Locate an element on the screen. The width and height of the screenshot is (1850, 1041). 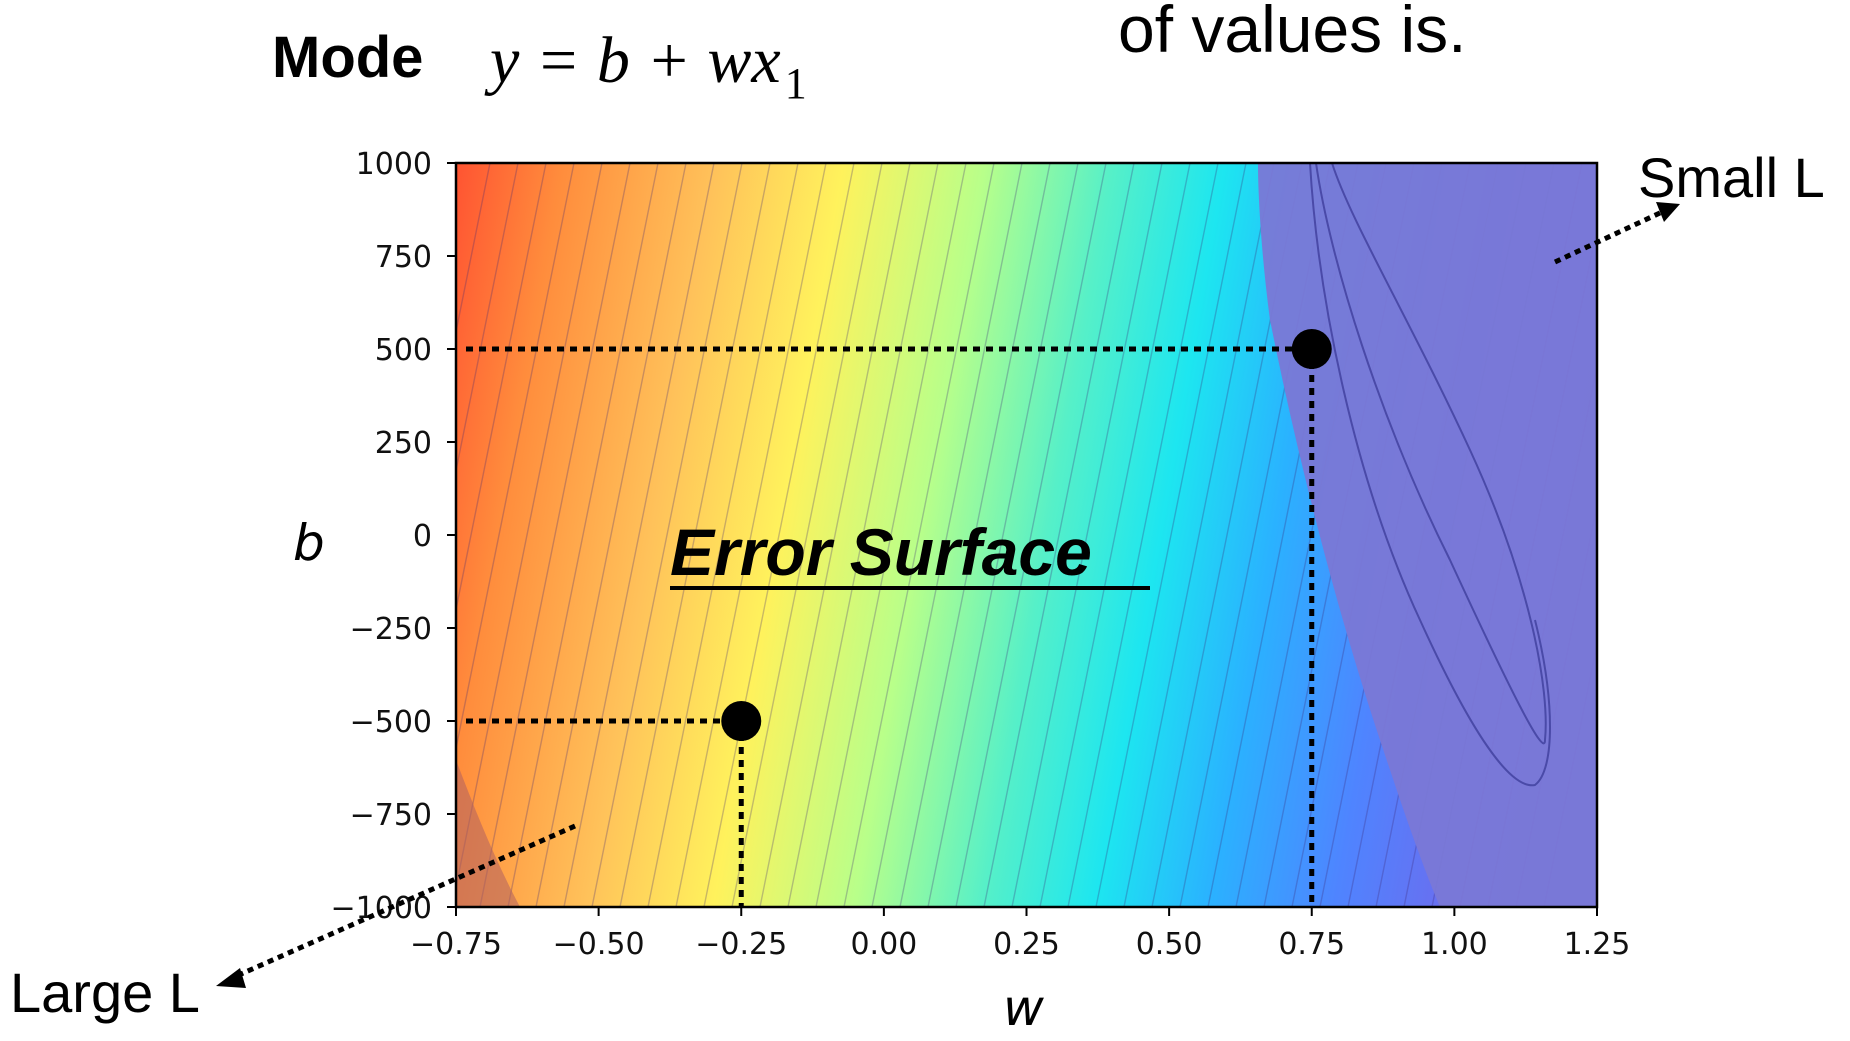
x-tick-label: 0.25 is located at coordinates (1026, 944).